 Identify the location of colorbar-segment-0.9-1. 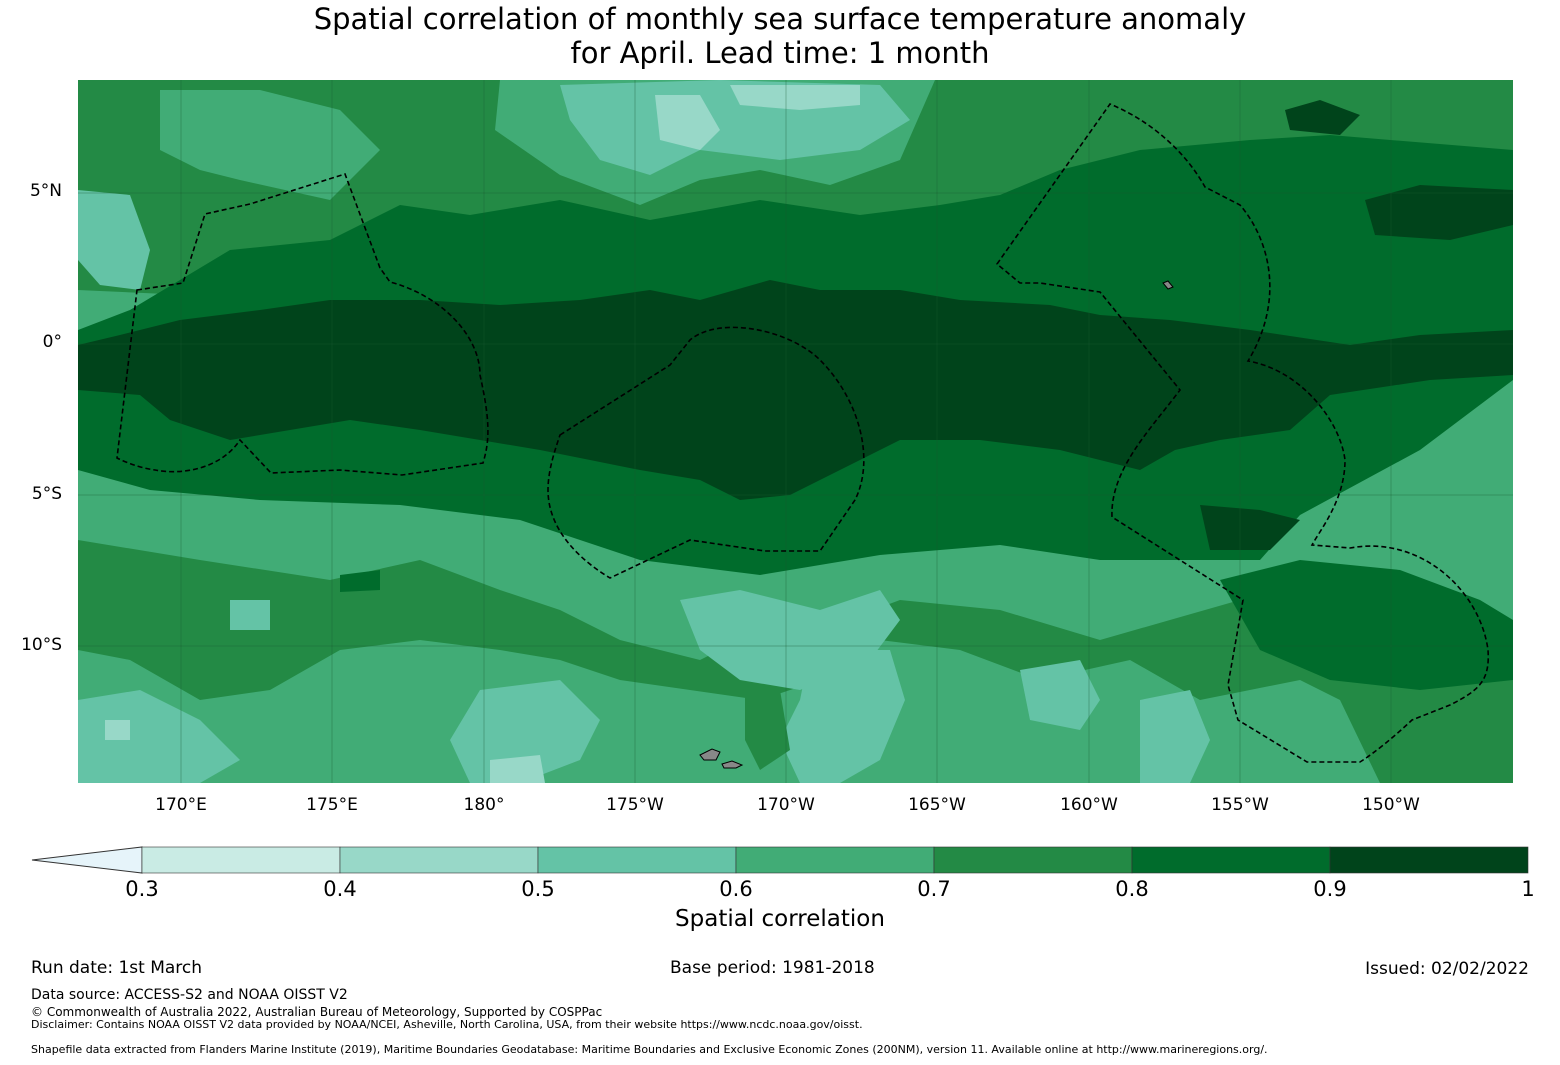
(1429, 860).